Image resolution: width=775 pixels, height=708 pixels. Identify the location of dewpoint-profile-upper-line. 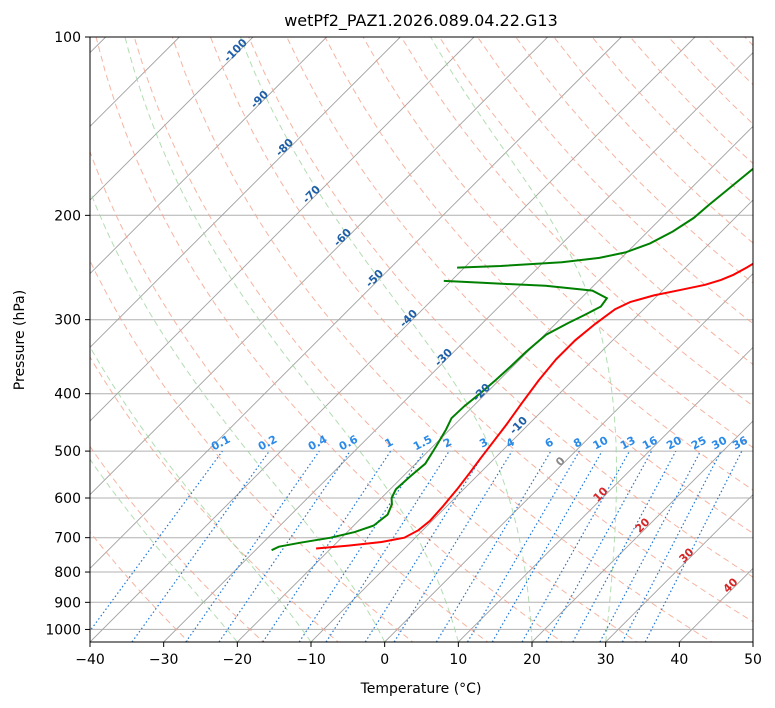
(605, 218).